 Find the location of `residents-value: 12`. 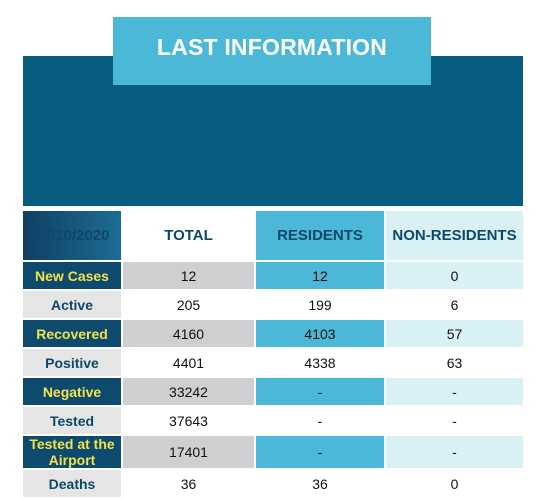

residents-value: 12 is located at coordinates (321, 276).